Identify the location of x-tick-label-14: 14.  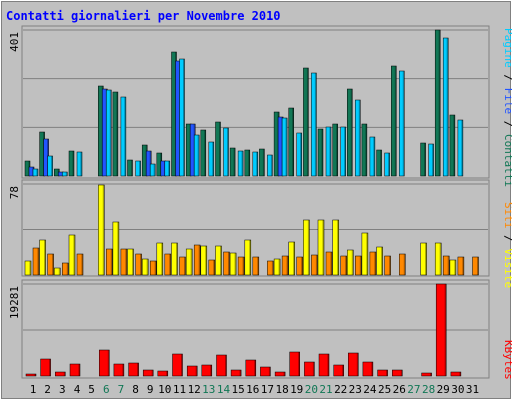
(224, 389).